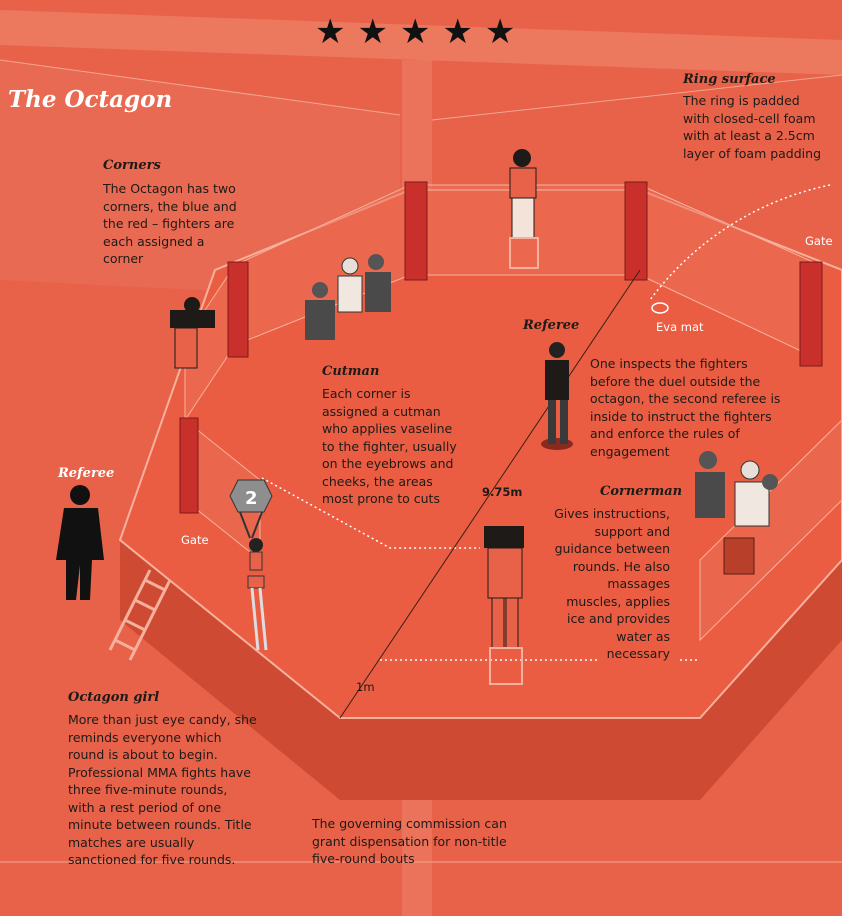 The width and height of the screenshot is (842, 916). What do you see at coordinates (421, 32) in the screenshot?
I see `rating-stars: ★★★★★` at bounding box center [421, 32].